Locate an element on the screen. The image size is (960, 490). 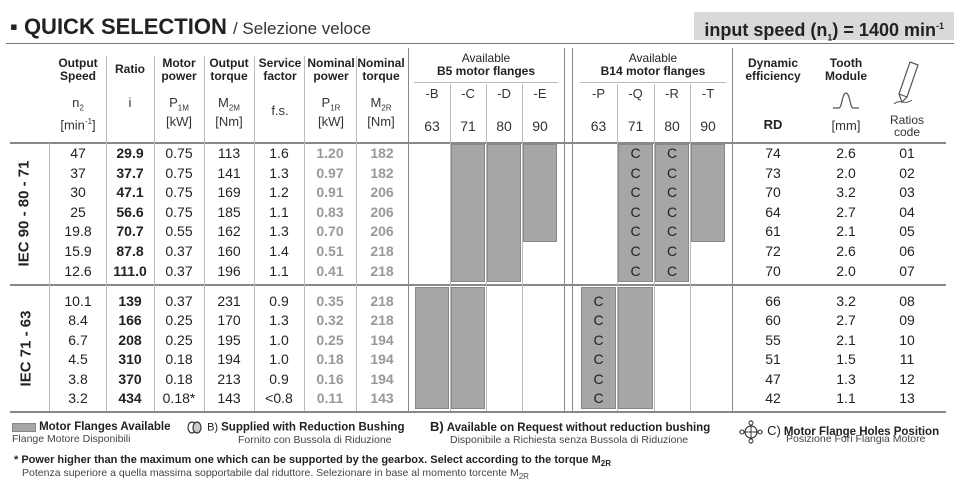
cell-rd: 74 is located at coordinates (773, 153).